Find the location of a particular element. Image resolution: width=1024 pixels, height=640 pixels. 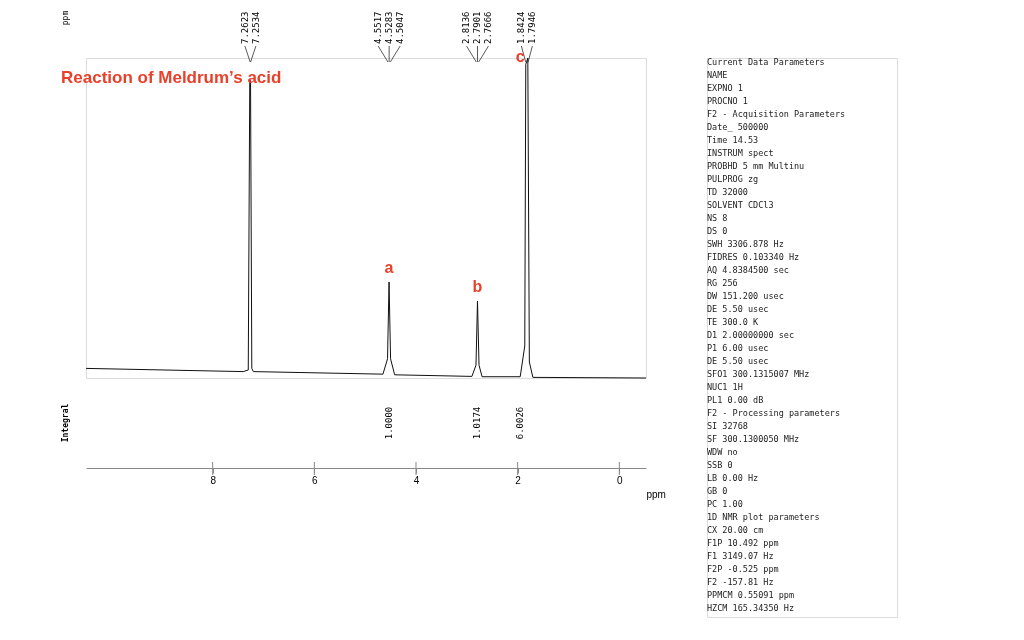

text: SFO1 300.1315007 MHz is located at coordinates (758, 374).